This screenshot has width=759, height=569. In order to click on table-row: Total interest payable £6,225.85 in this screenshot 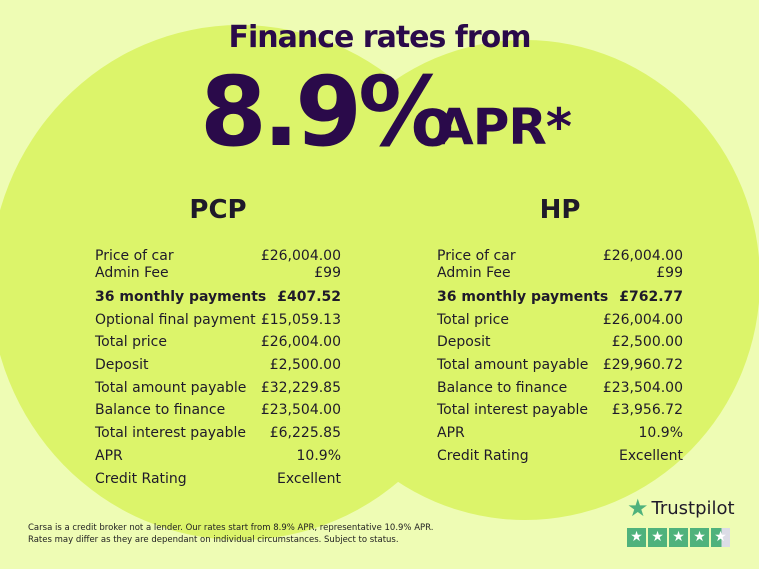, I will do `click(218, 433)`.